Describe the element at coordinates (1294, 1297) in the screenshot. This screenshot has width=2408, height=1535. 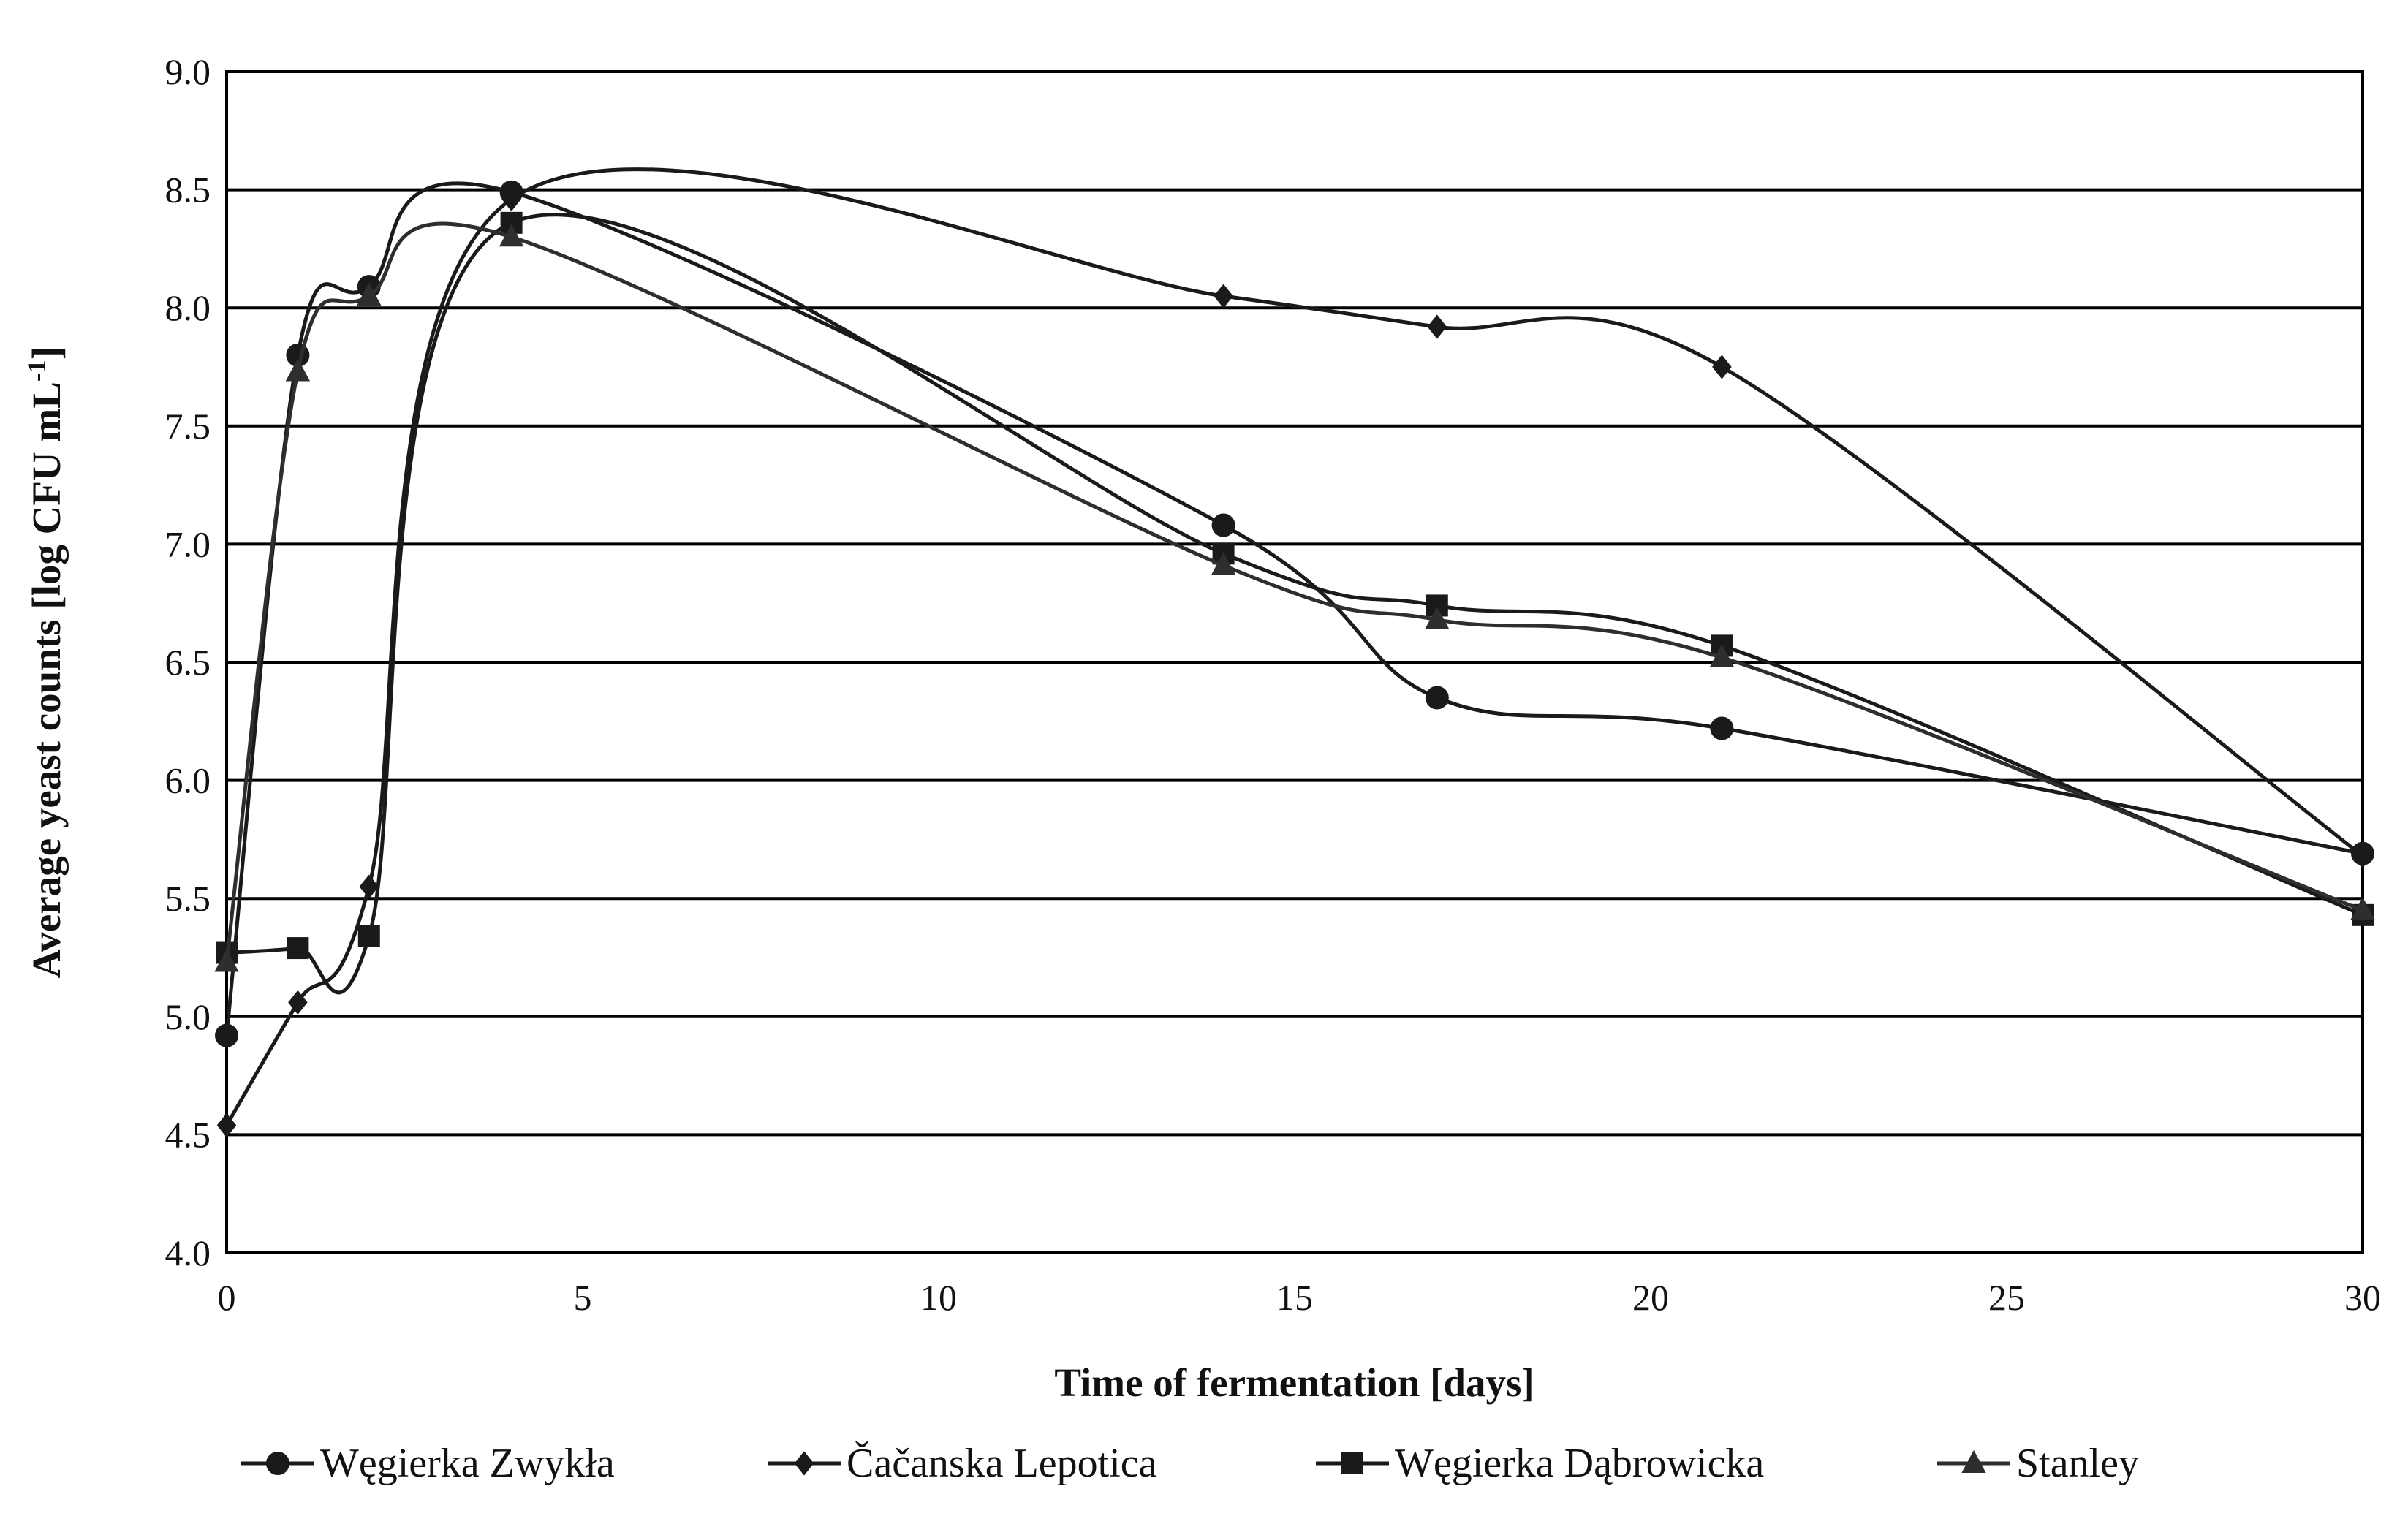
I see `x-tick-label: 15` at that location.